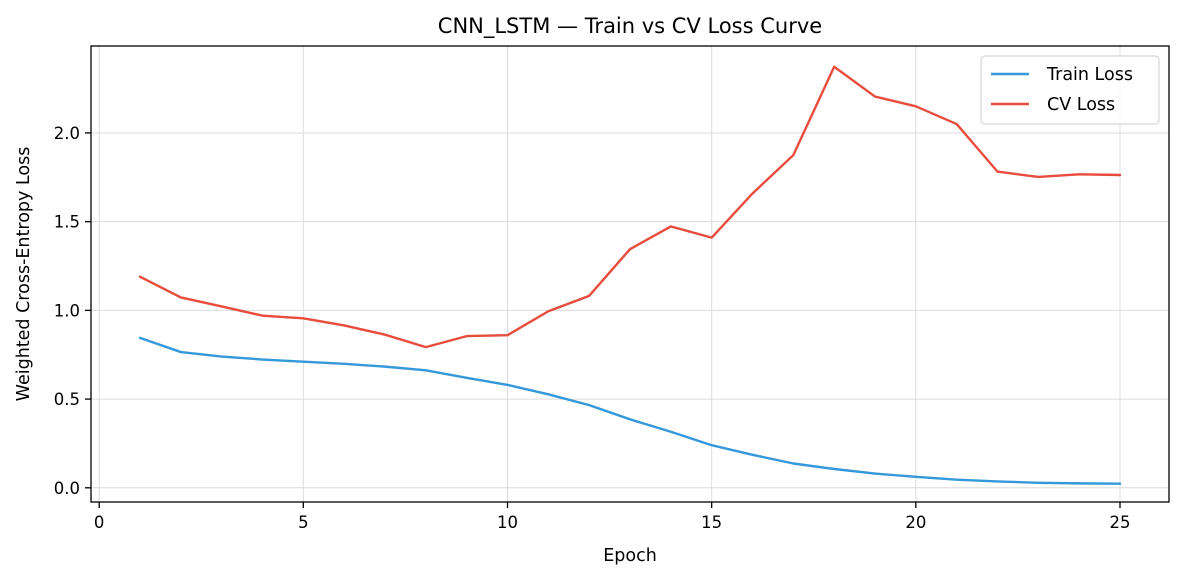 The width and height of the screenshot is (1184, 581). I want to click on legend-label-train-loss: Train Loss, so click(1089, 75).